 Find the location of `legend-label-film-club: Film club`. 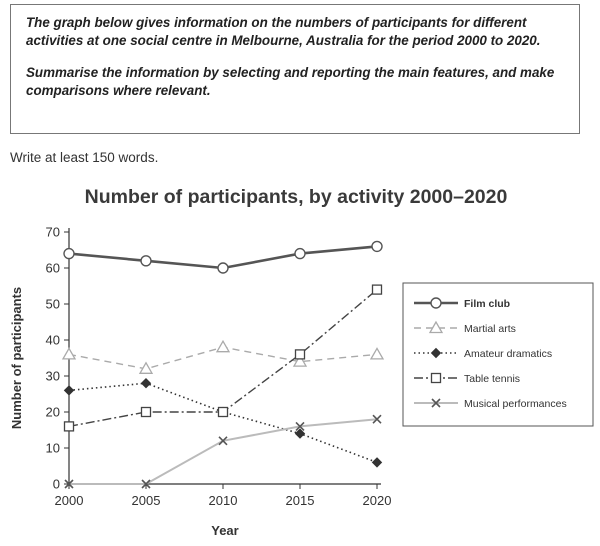

legend-label-film-club: Film club is located at coordinates (487, 304).